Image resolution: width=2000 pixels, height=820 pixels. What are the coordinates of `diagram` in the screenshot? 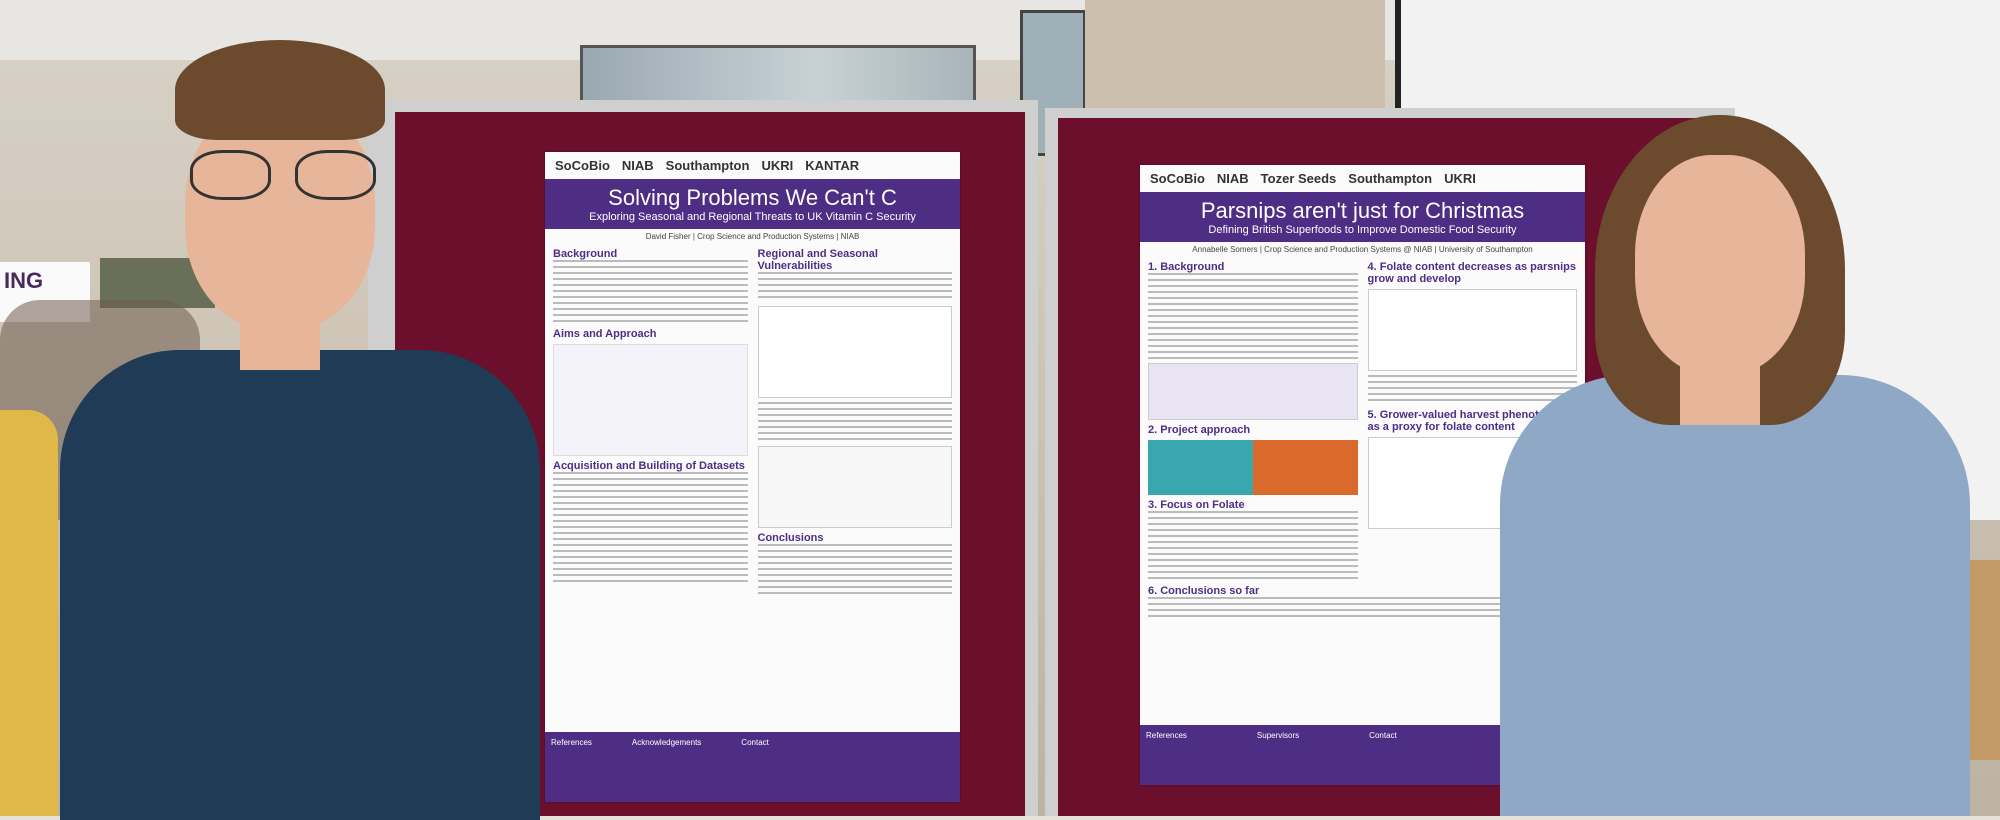 It's located at (650, 400).